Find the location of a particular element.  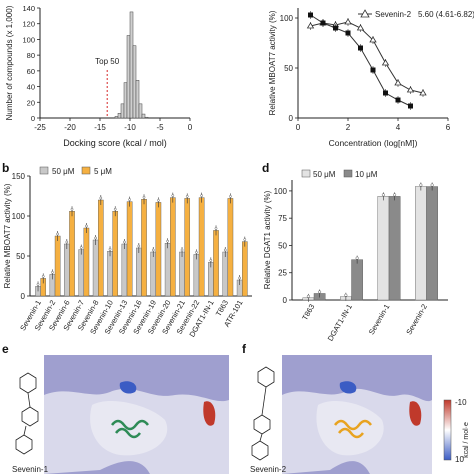

a-x-tick-label: -5 is located at coordinates (160, 127).